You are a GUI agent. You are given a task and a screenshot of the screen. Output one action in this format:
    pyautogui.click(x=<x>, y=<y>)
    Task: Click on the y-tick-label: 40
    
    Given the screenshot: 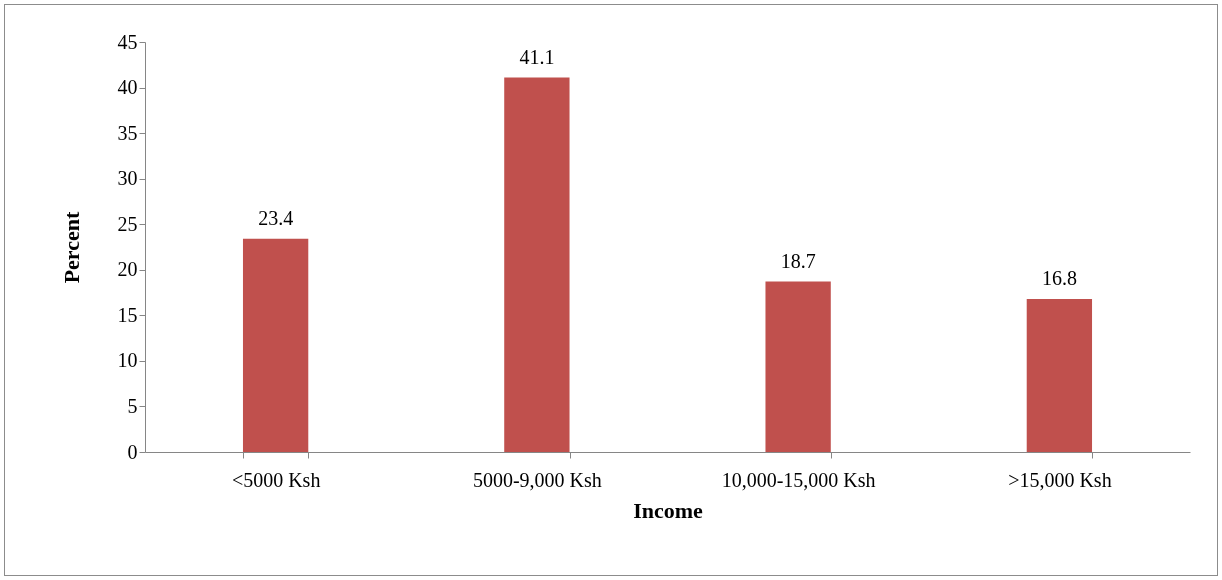 What is the action you would take?
    pyautogui.click(x=127, y=87)
    